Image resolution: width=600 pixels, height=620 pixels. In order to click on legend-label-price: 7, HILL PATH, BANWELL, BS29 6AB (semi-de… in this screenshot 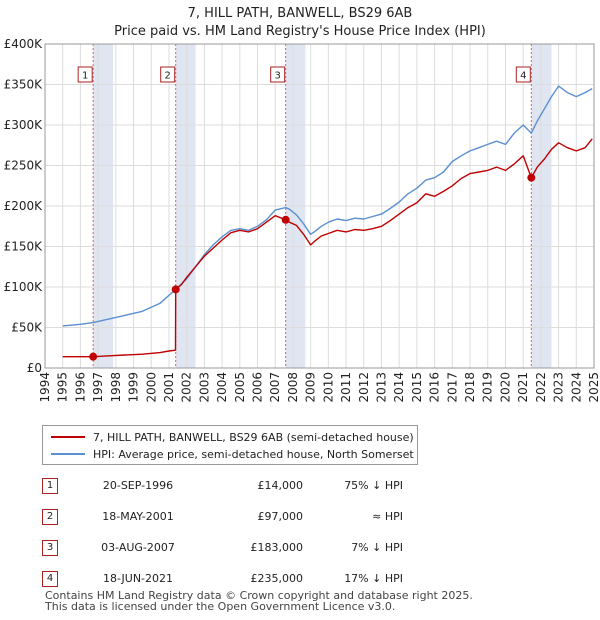, I will do `click(253, 437)`.